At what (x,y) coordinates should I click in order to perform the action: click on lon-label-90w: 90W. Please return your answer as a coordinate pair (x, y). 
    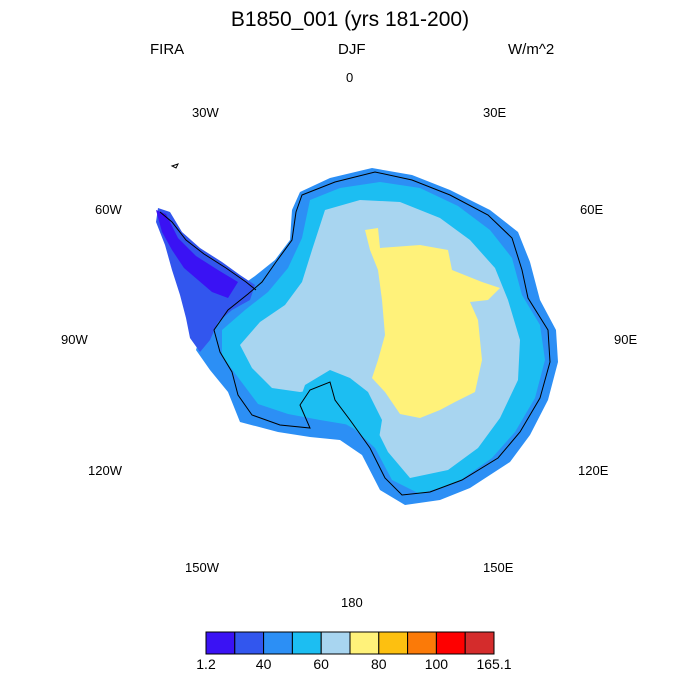
    Looking at the image, I should click on (74, 339).